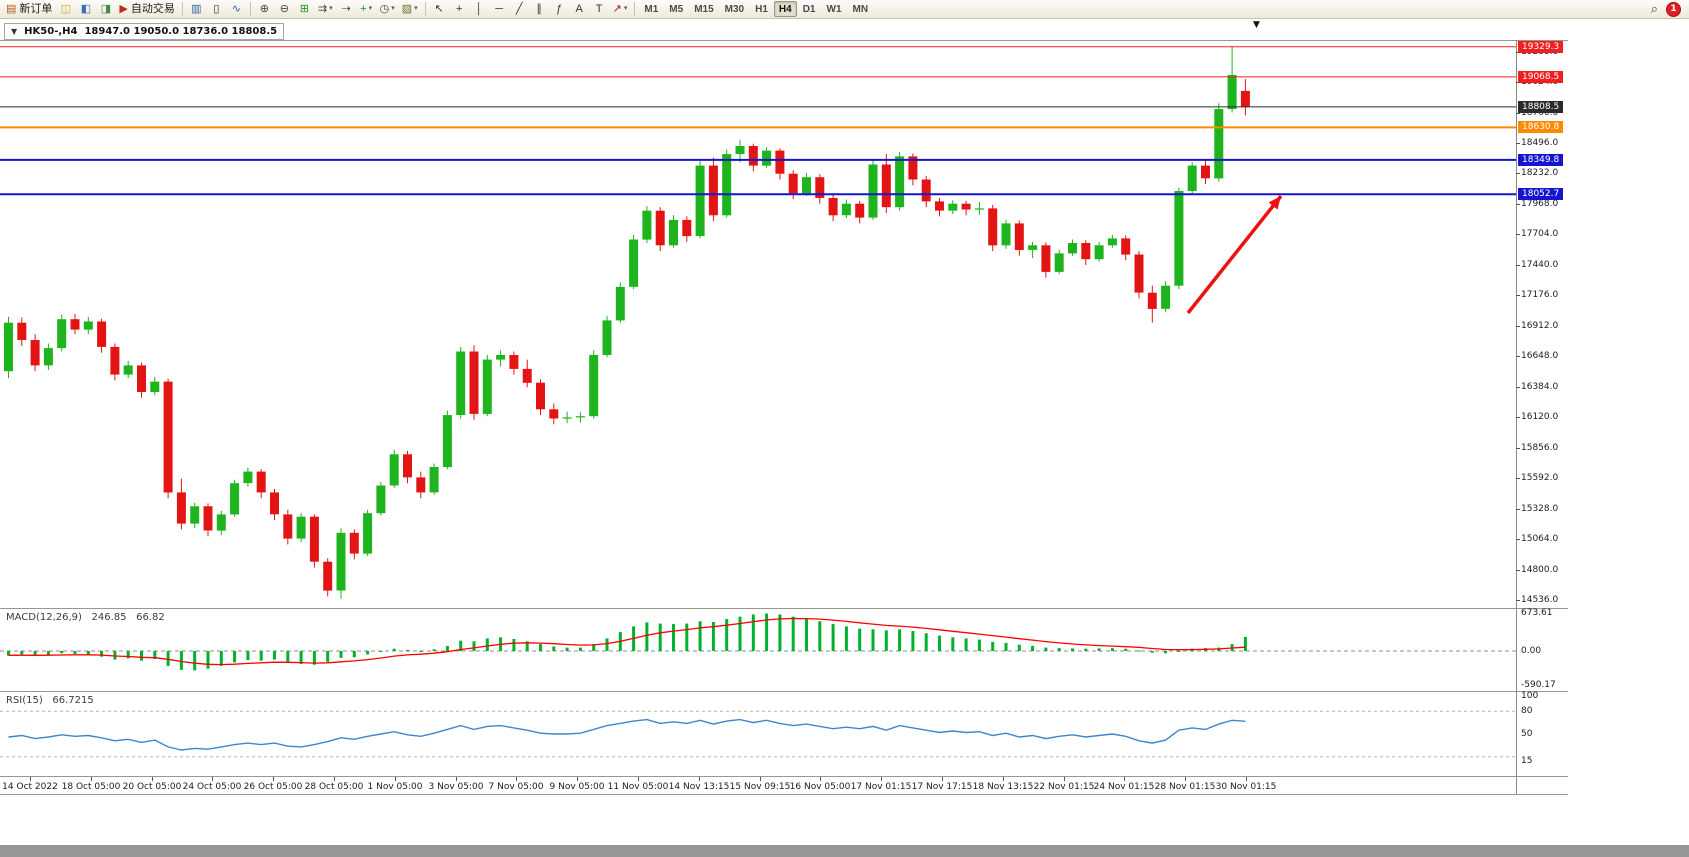 The width and height of the screenshot is (1689, 857). I want to click on timeframe-button-d1: D1, so click(809, 9).